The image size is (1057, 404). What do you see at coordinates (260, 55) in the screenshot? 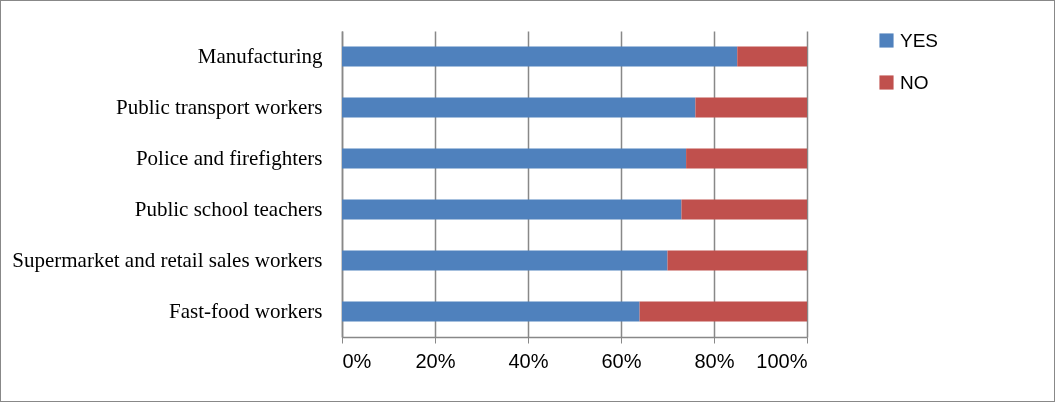
I see `y-tick-label: Manufacturing` at bounding box center [260, 55].